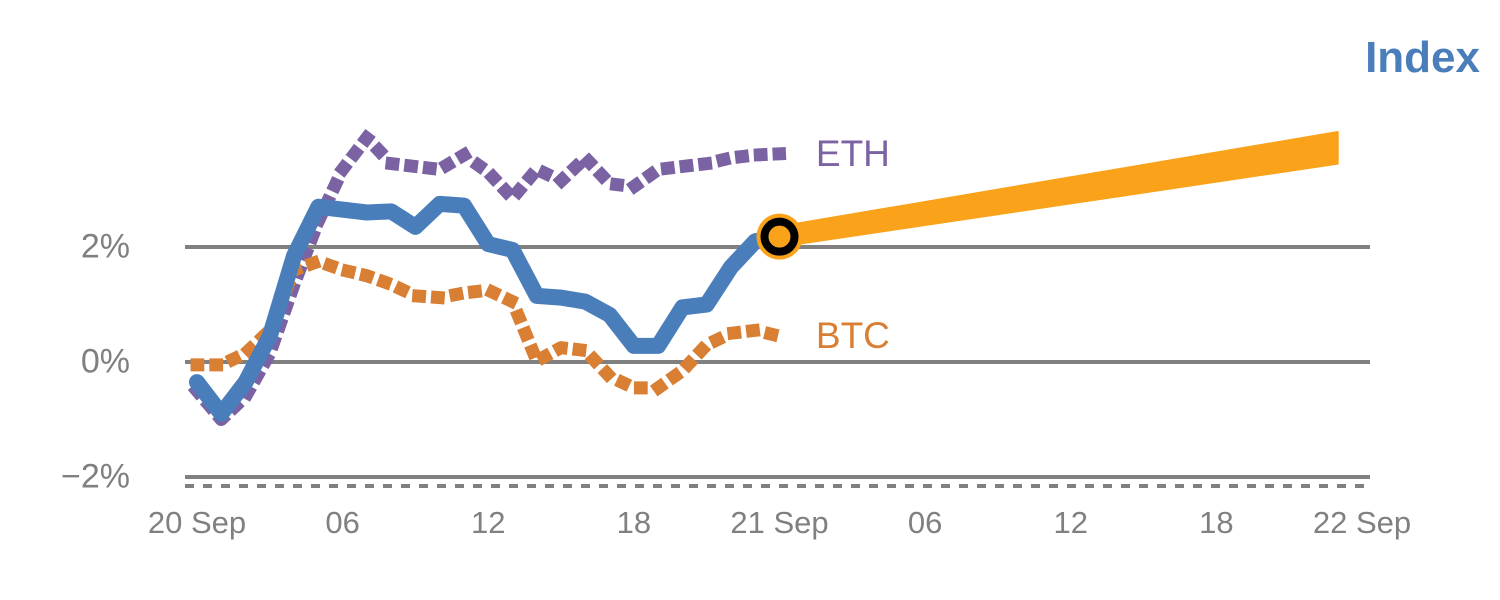  I want to click on y-tick-label: −2%, so click(95, 476).